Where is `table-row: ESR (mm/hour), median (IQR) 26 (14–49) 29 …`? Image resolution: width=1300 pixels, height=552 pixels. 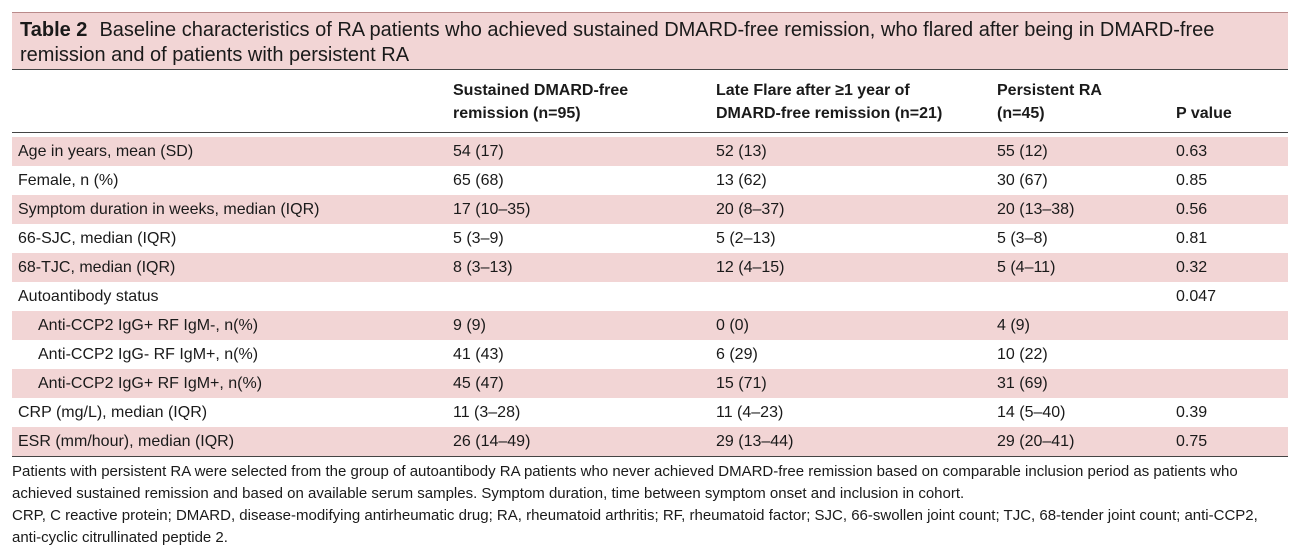 table-row: ESR (mm/hour), median (IQR) 26 (14–49) 29 … is located at coordinates (650, 441).